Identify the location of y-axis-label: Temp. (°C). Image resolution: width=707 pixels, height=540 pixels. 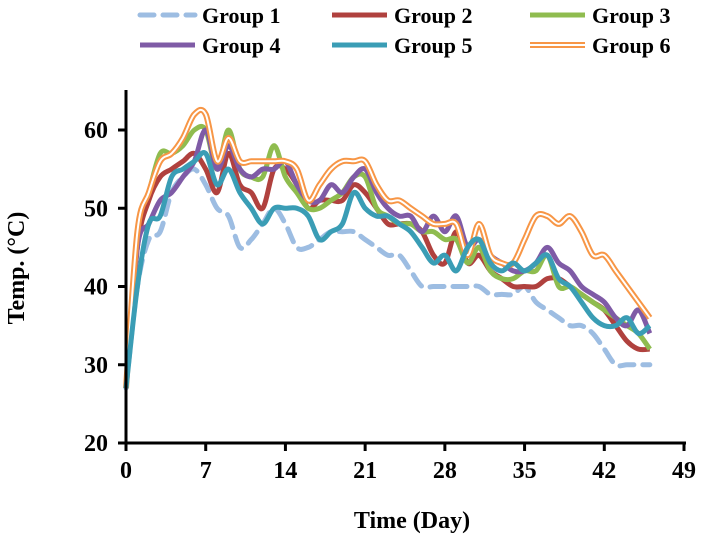
(17, 268).